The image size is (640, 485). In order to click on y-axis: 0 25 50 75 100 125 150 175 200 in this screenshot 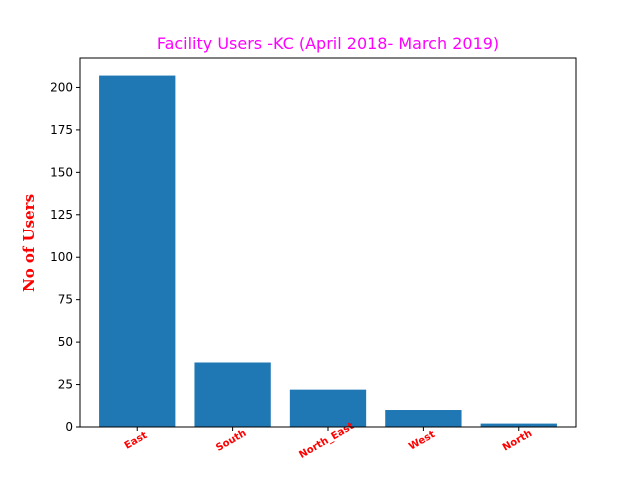, I will do `click(65, 257)`.